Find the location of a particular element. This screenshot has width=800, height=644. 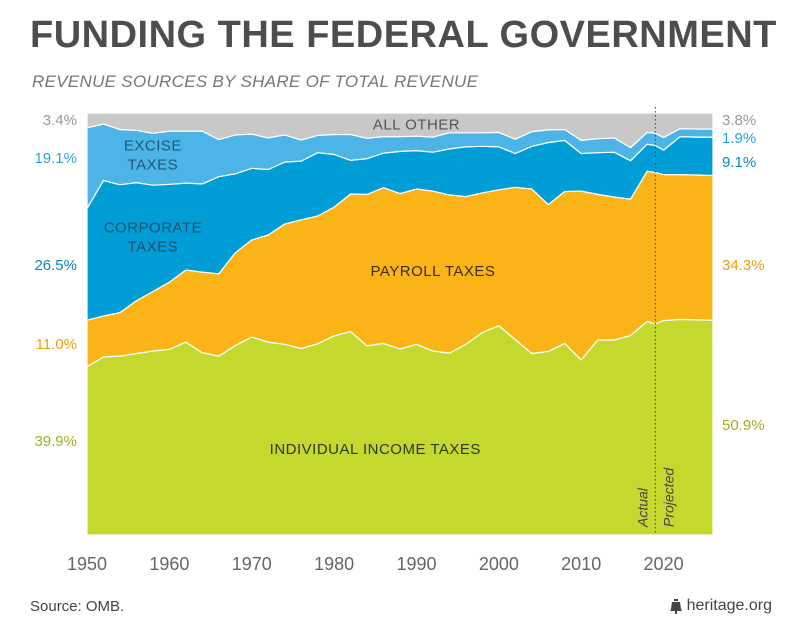

end-share-label: 50.9% is located at coordinates (743, 425).